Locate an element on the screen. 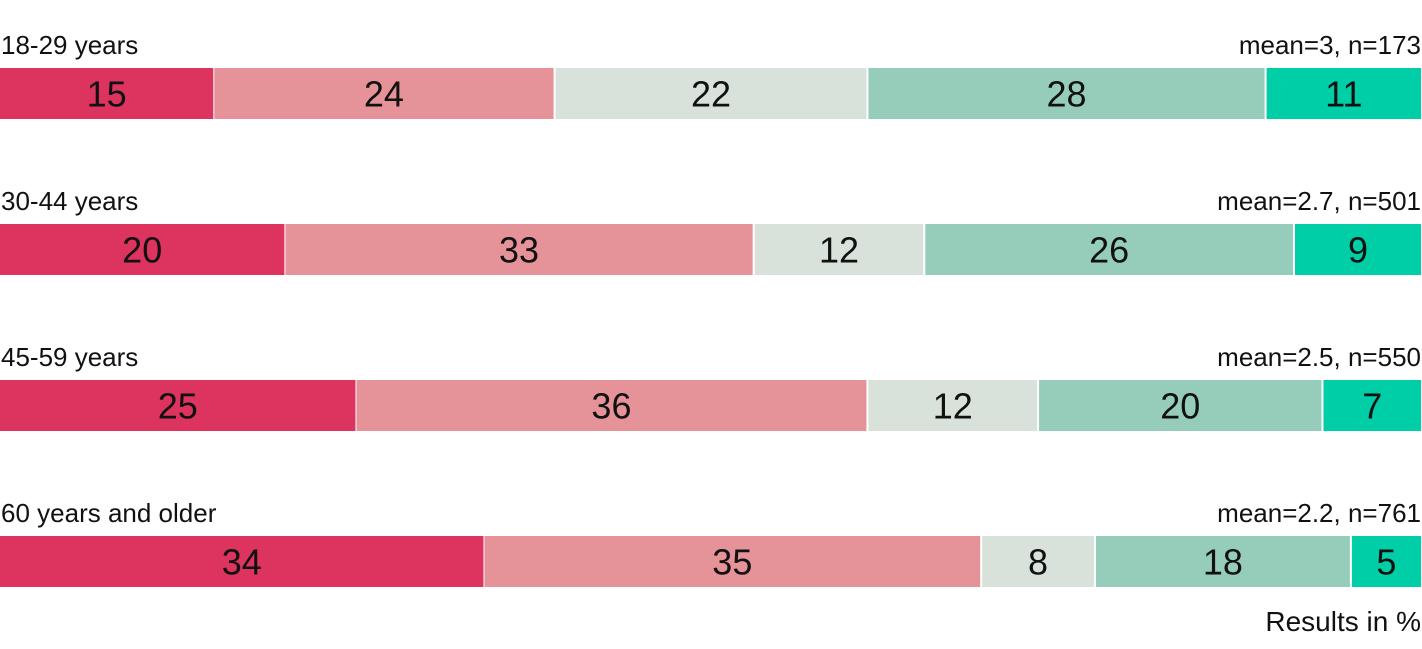 This screenshot has height=649, width=1422. data-label: 35 is located at coordinates (732, 562).